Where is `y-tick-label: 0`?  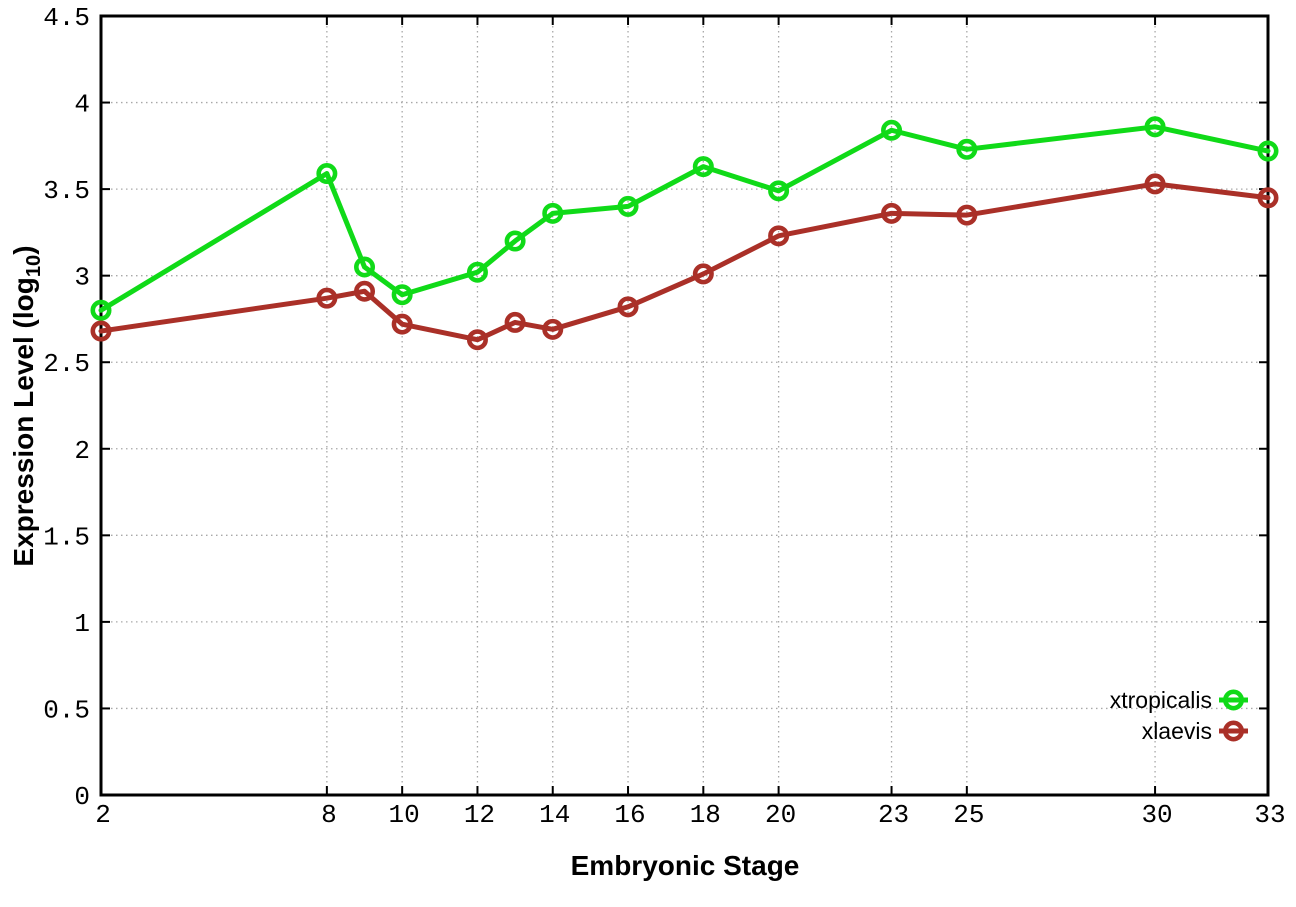
y-tick-label: 0 is located at coordinates (82, 797).